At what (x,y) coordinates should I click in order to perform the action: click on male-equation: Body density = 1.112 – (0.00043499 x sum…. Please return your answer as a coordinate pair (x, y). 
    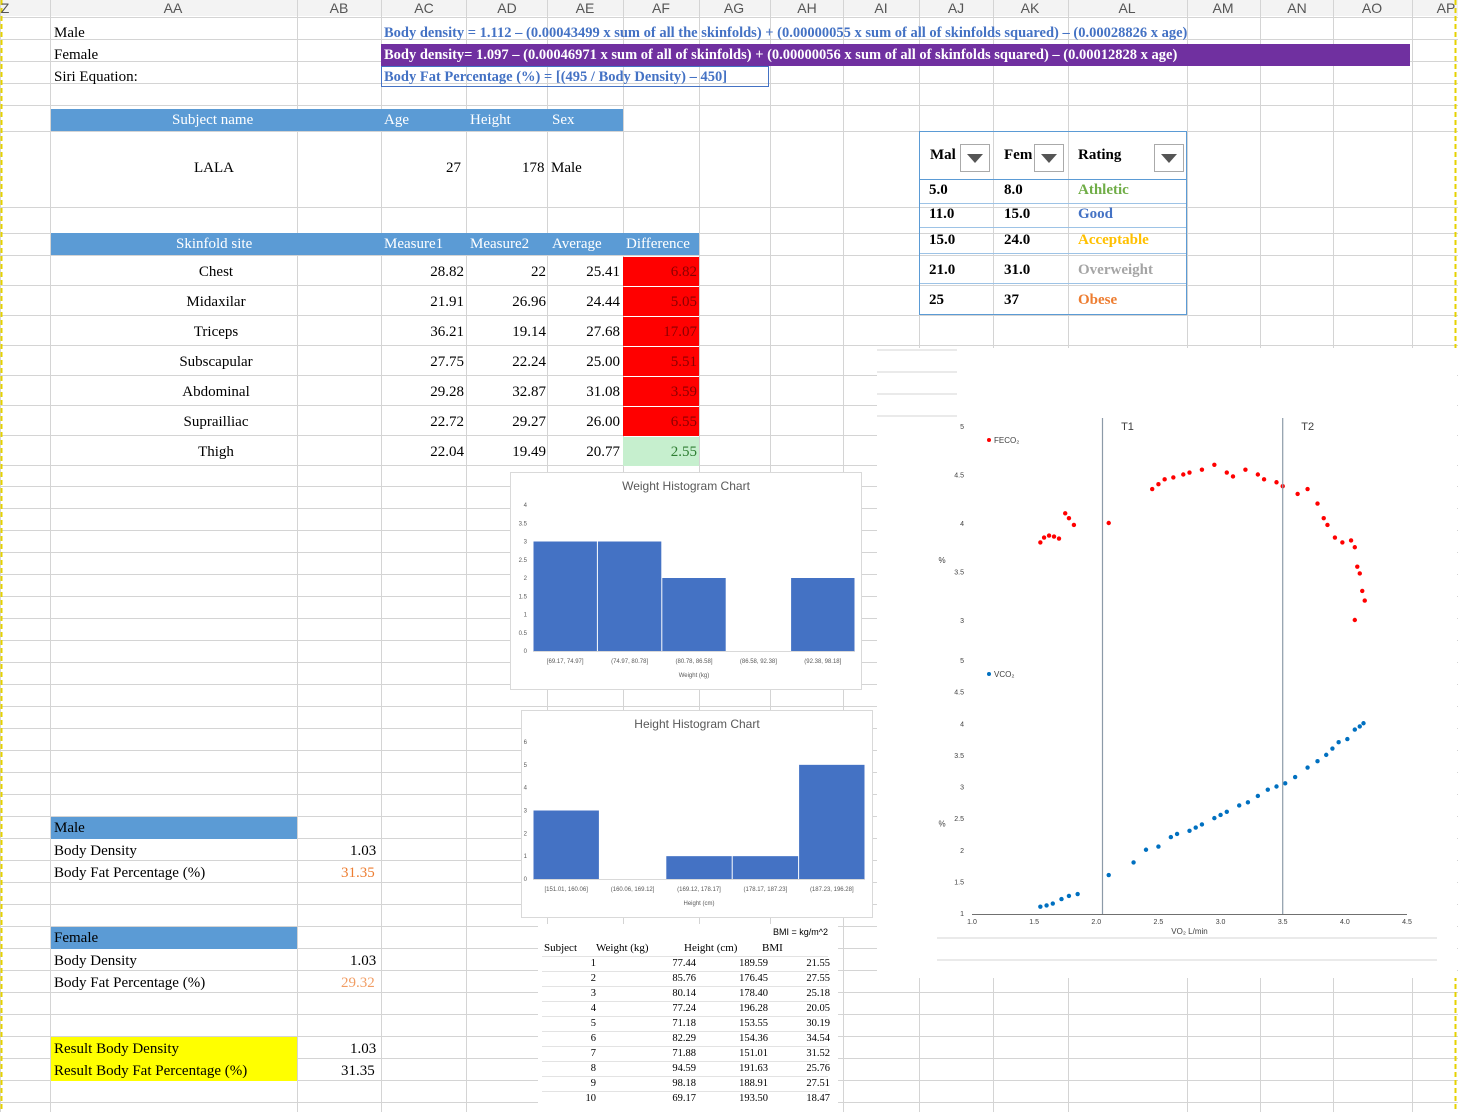
    Looking at the image, I should click on (786, 33).